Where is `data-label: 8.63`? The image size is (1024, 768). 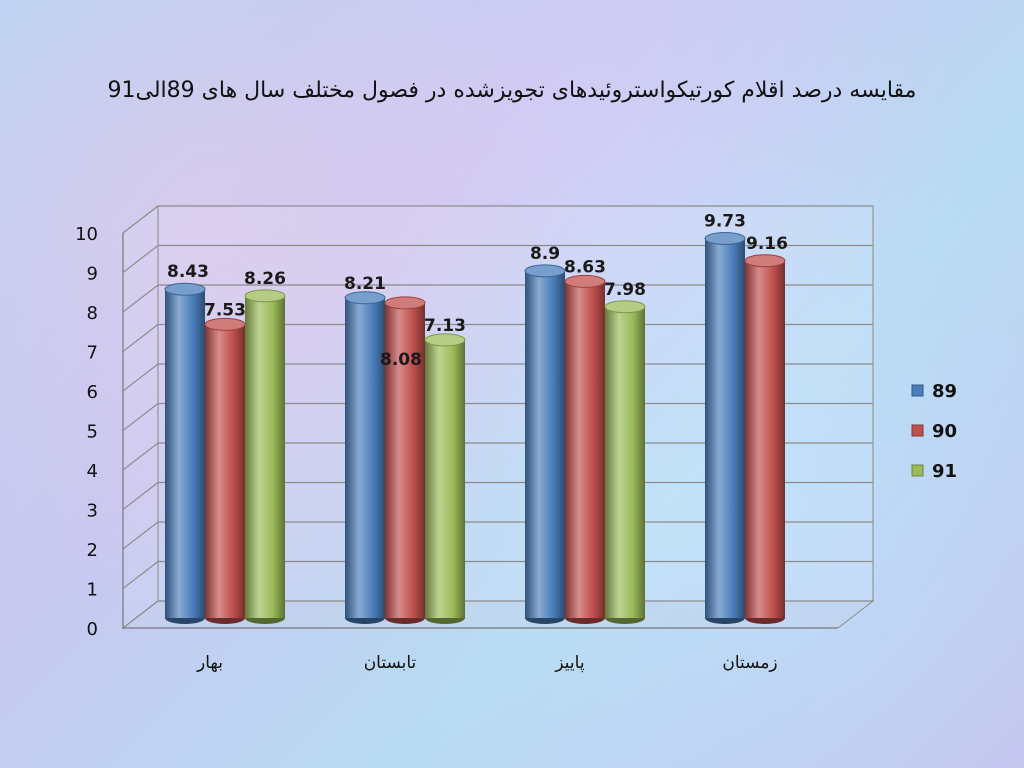 data-label: 8.63 is located at coordinates (585, 267).